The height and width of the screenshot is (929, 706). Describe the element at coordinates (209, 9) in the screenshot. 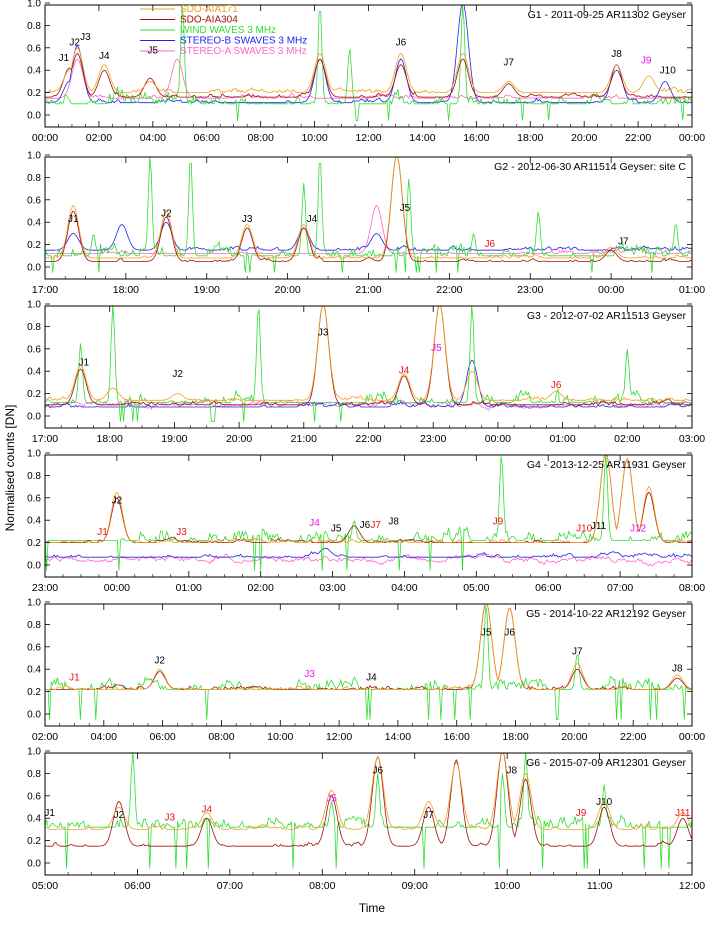

I see `legend-label-aia171: SDO-AIA171` at that location.